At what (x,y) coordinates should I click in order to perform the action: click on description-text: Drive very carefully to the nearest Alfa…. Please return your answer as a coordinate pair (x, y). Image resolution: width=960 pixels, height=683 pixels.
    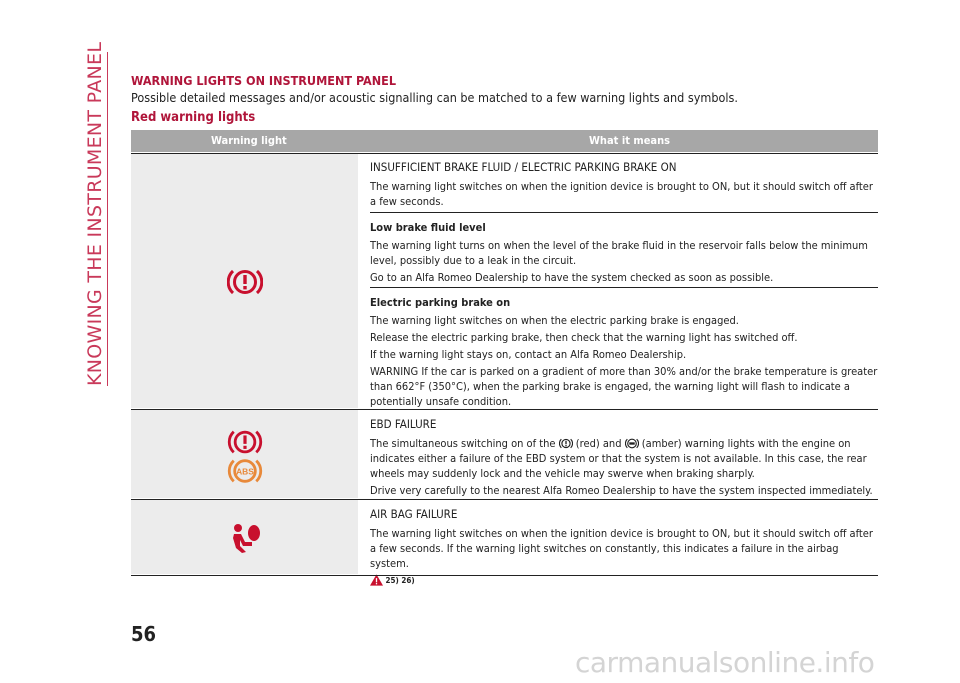
    Looking at the image, I should click on (621, 490).